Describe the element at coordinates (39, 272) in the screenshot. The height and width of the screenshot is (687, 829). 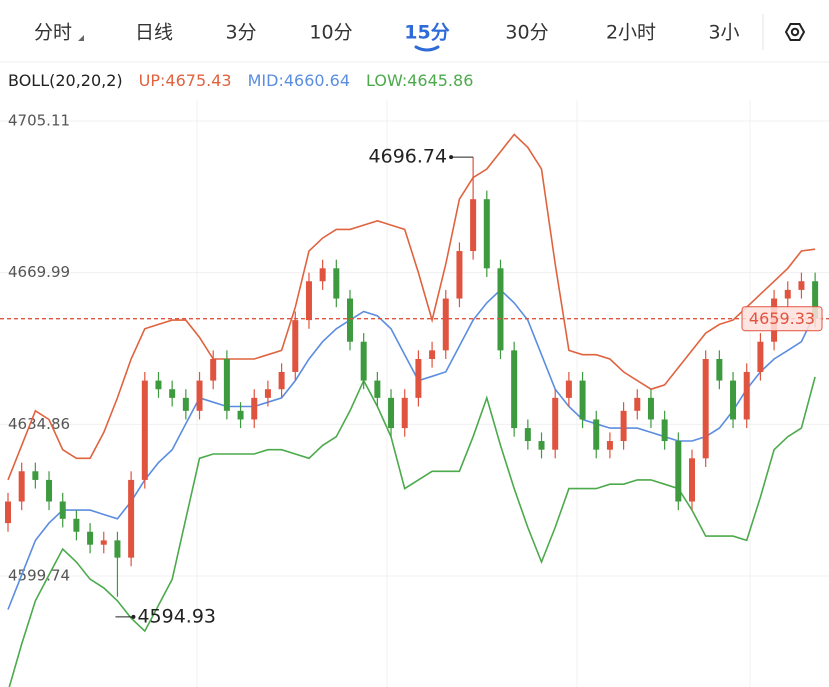
I see `y-tick-label: 4669.99` at that location.